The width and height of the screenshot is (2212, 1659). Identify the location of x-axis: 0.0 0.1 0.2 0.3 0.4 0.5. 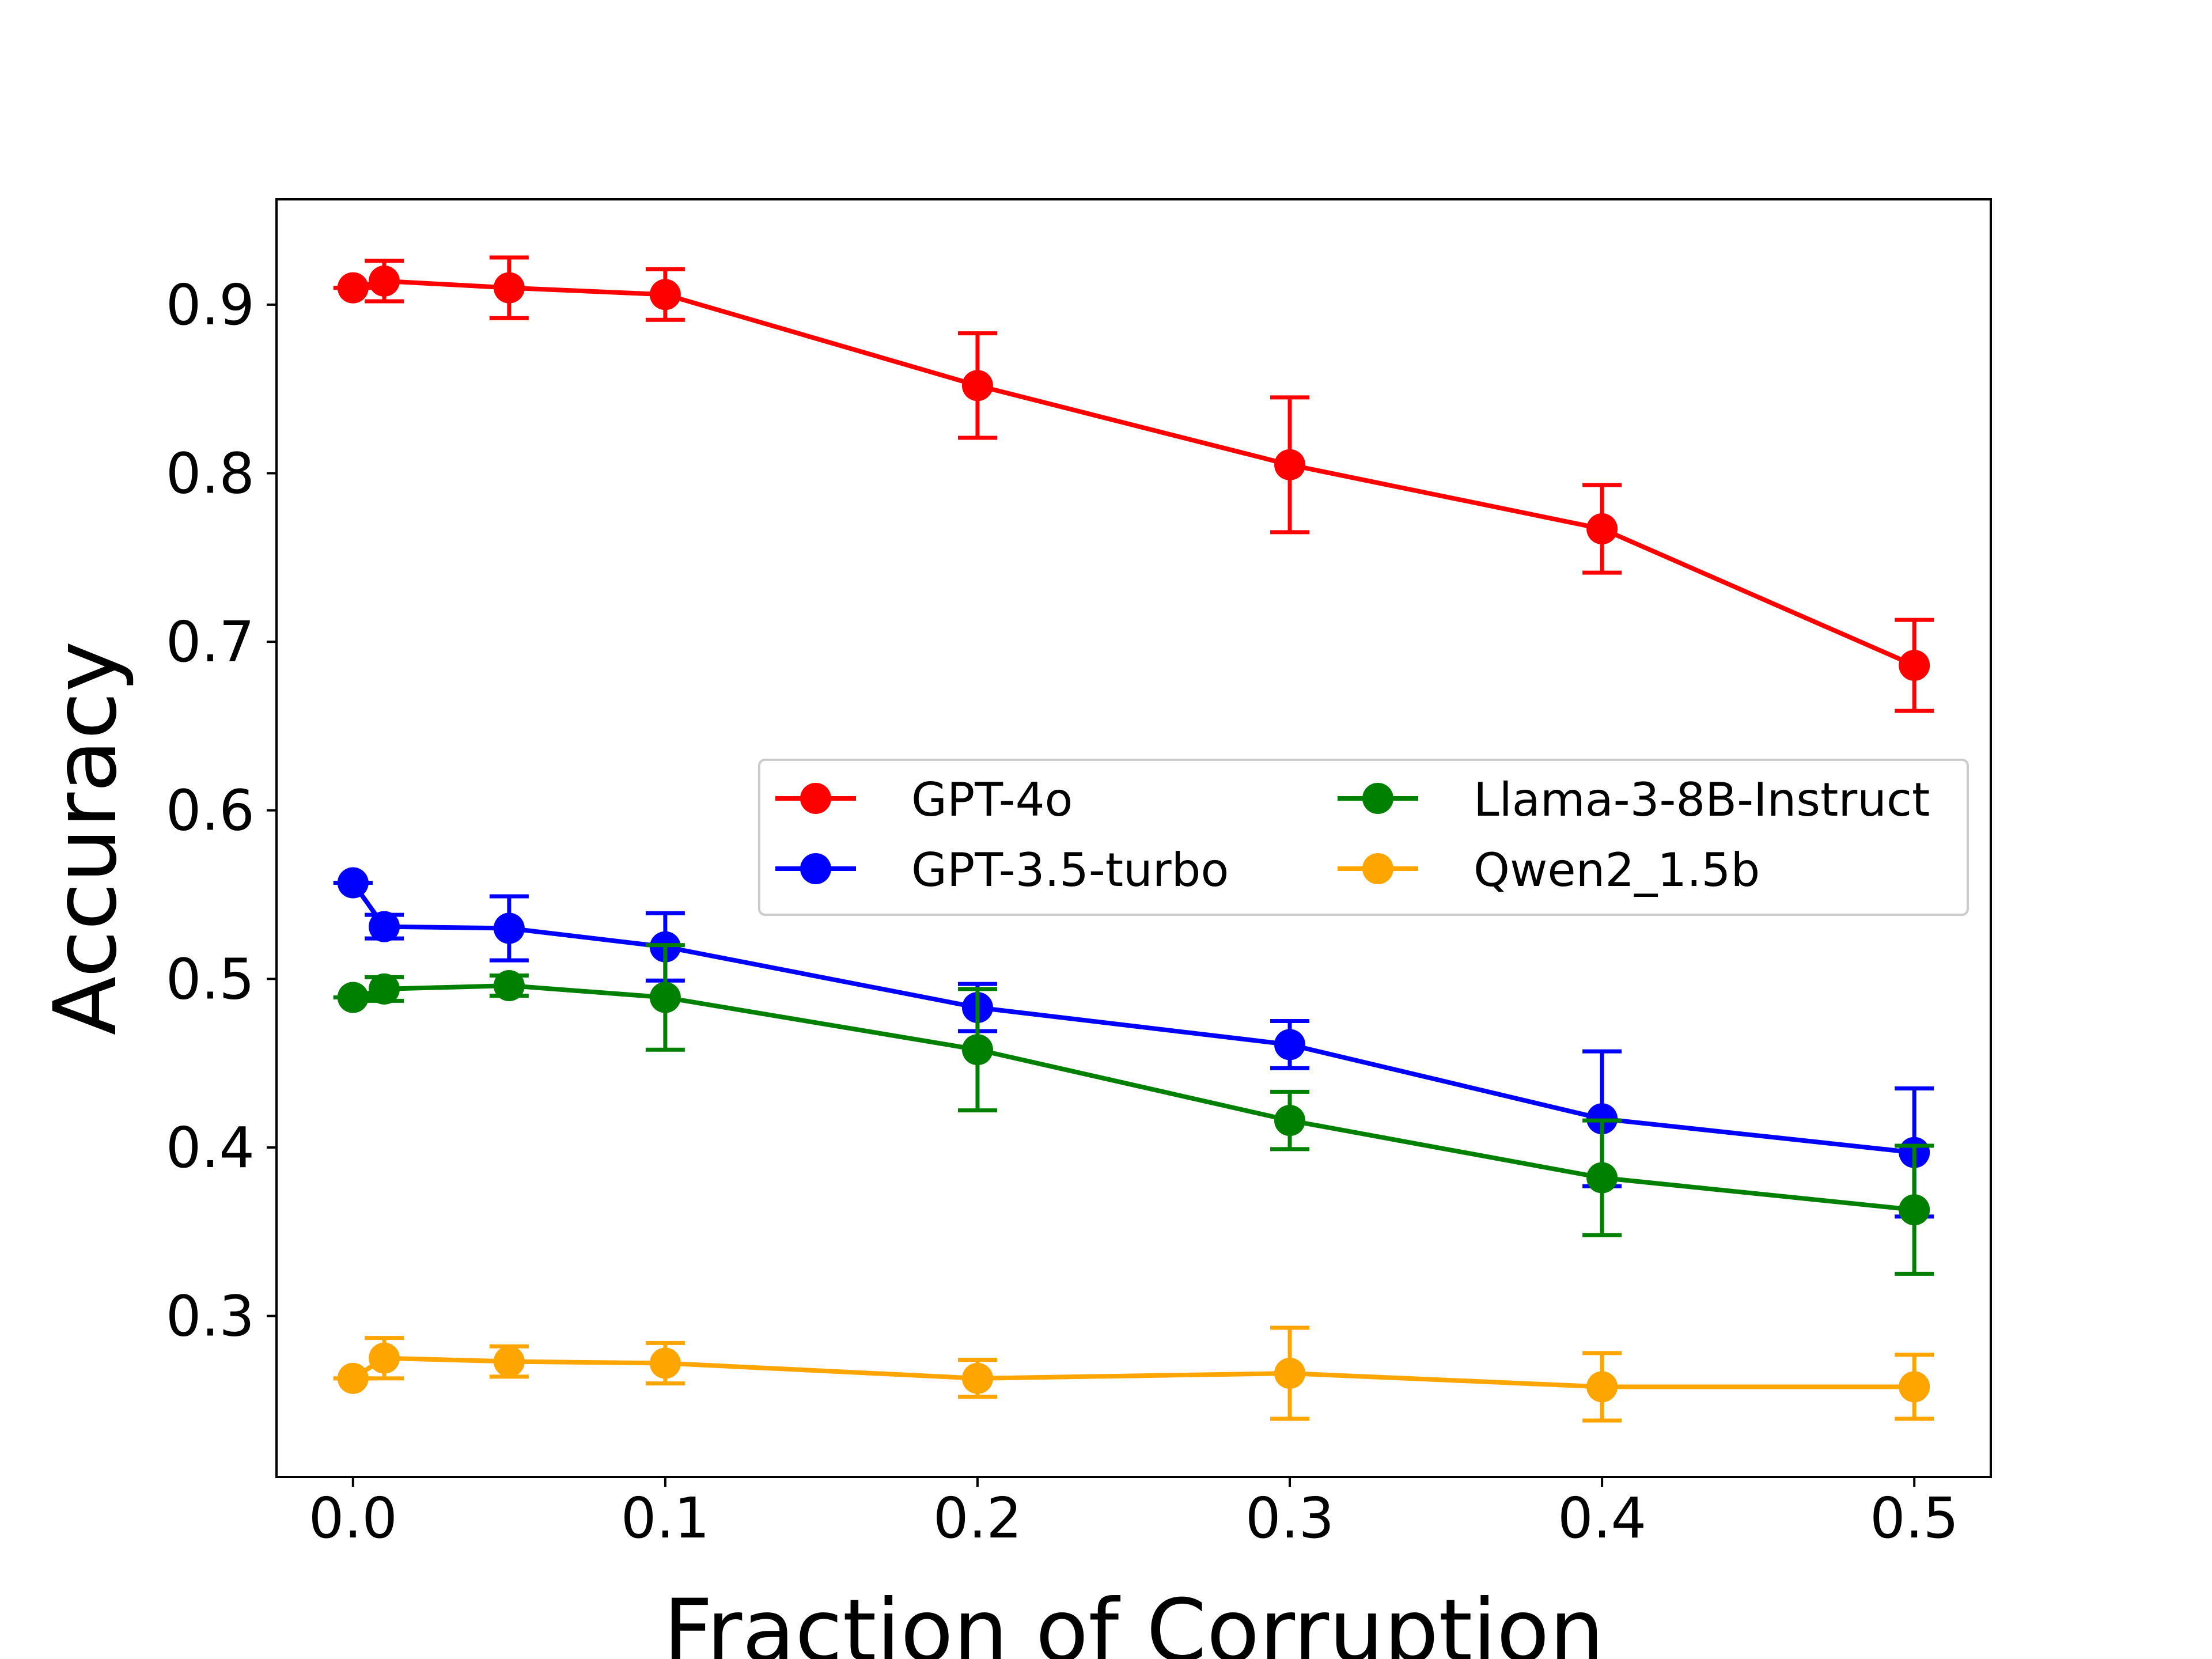
(1134, 1514).